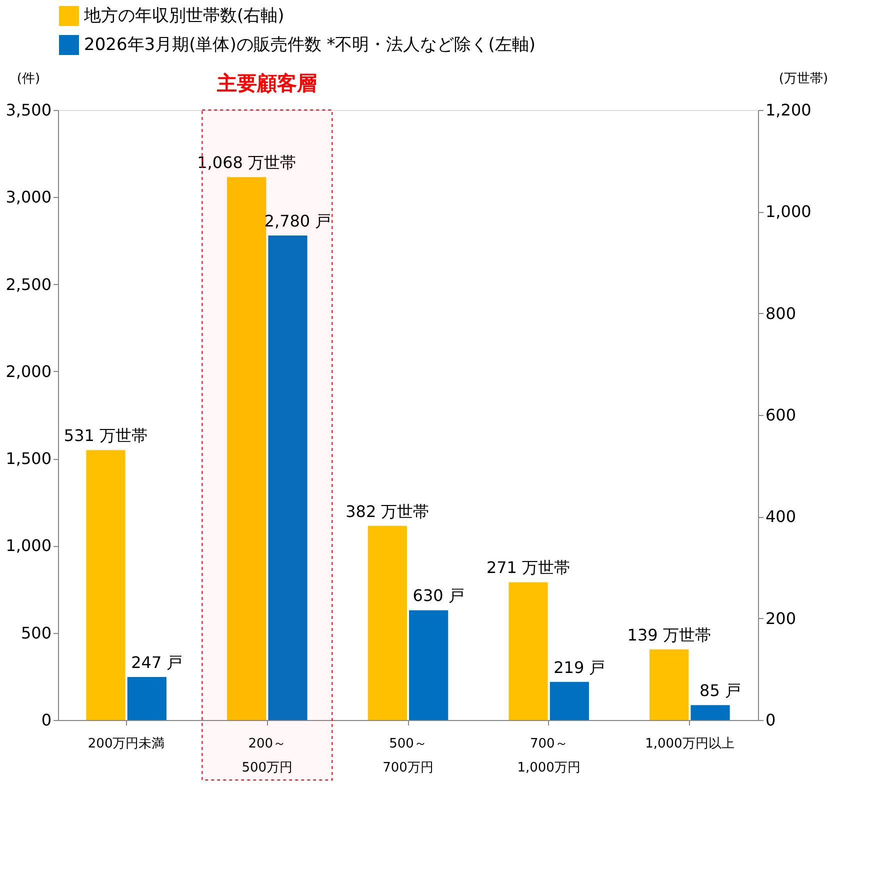 Image resolution: width=888 pixels, height=872 pixels. Describe the element at coordinates (580, 667) in the screenshot. I see `data-label: 219 戸` at that location.